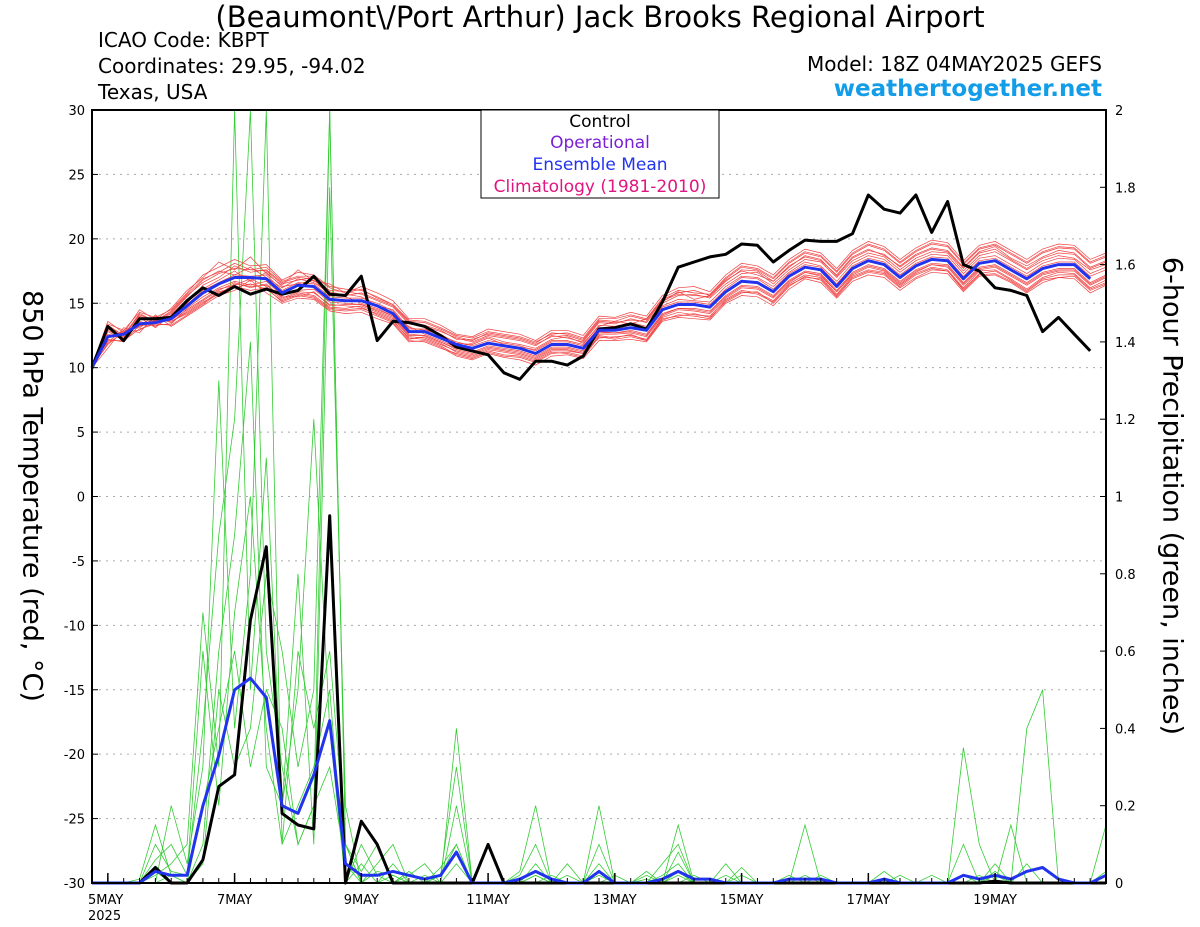 Image resolution: width=1200 pixels, height=927 pixels. What do you see at coordinates (74, 755) in the screenshot?
I see `ytick-left-label-10: -20` at bounding box center [74, 755].